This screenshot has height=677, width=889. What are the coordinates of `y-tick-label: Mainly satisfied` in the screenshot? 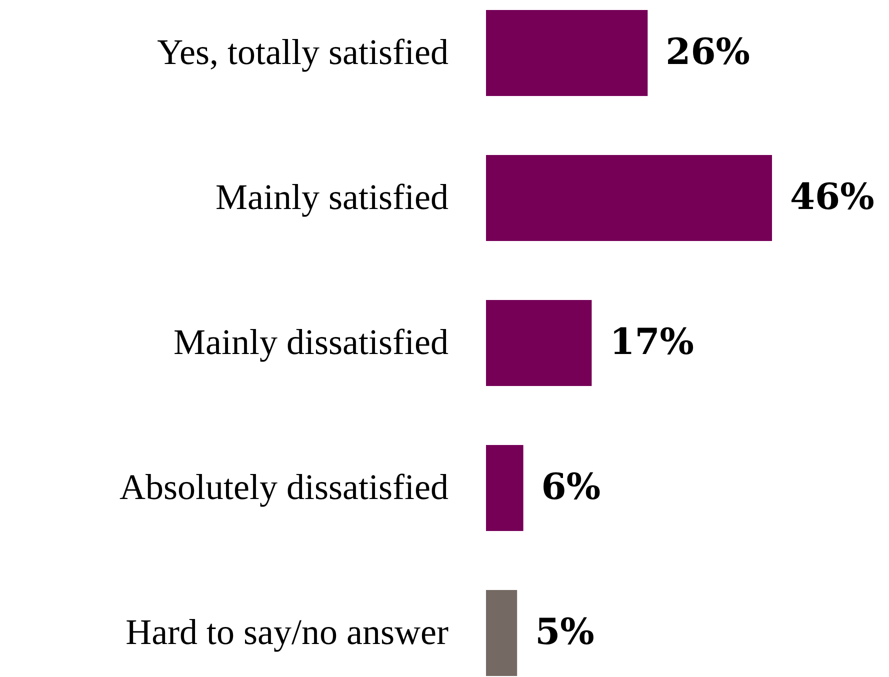 It's located at (332, 196).